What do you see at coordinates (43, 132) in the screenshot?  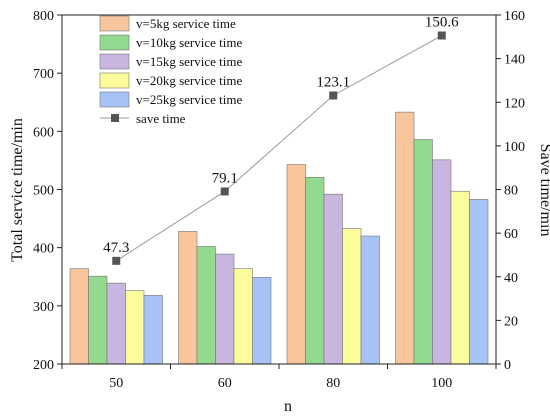 I see `y-tick-label: 600` at bounding box center [43, 132].